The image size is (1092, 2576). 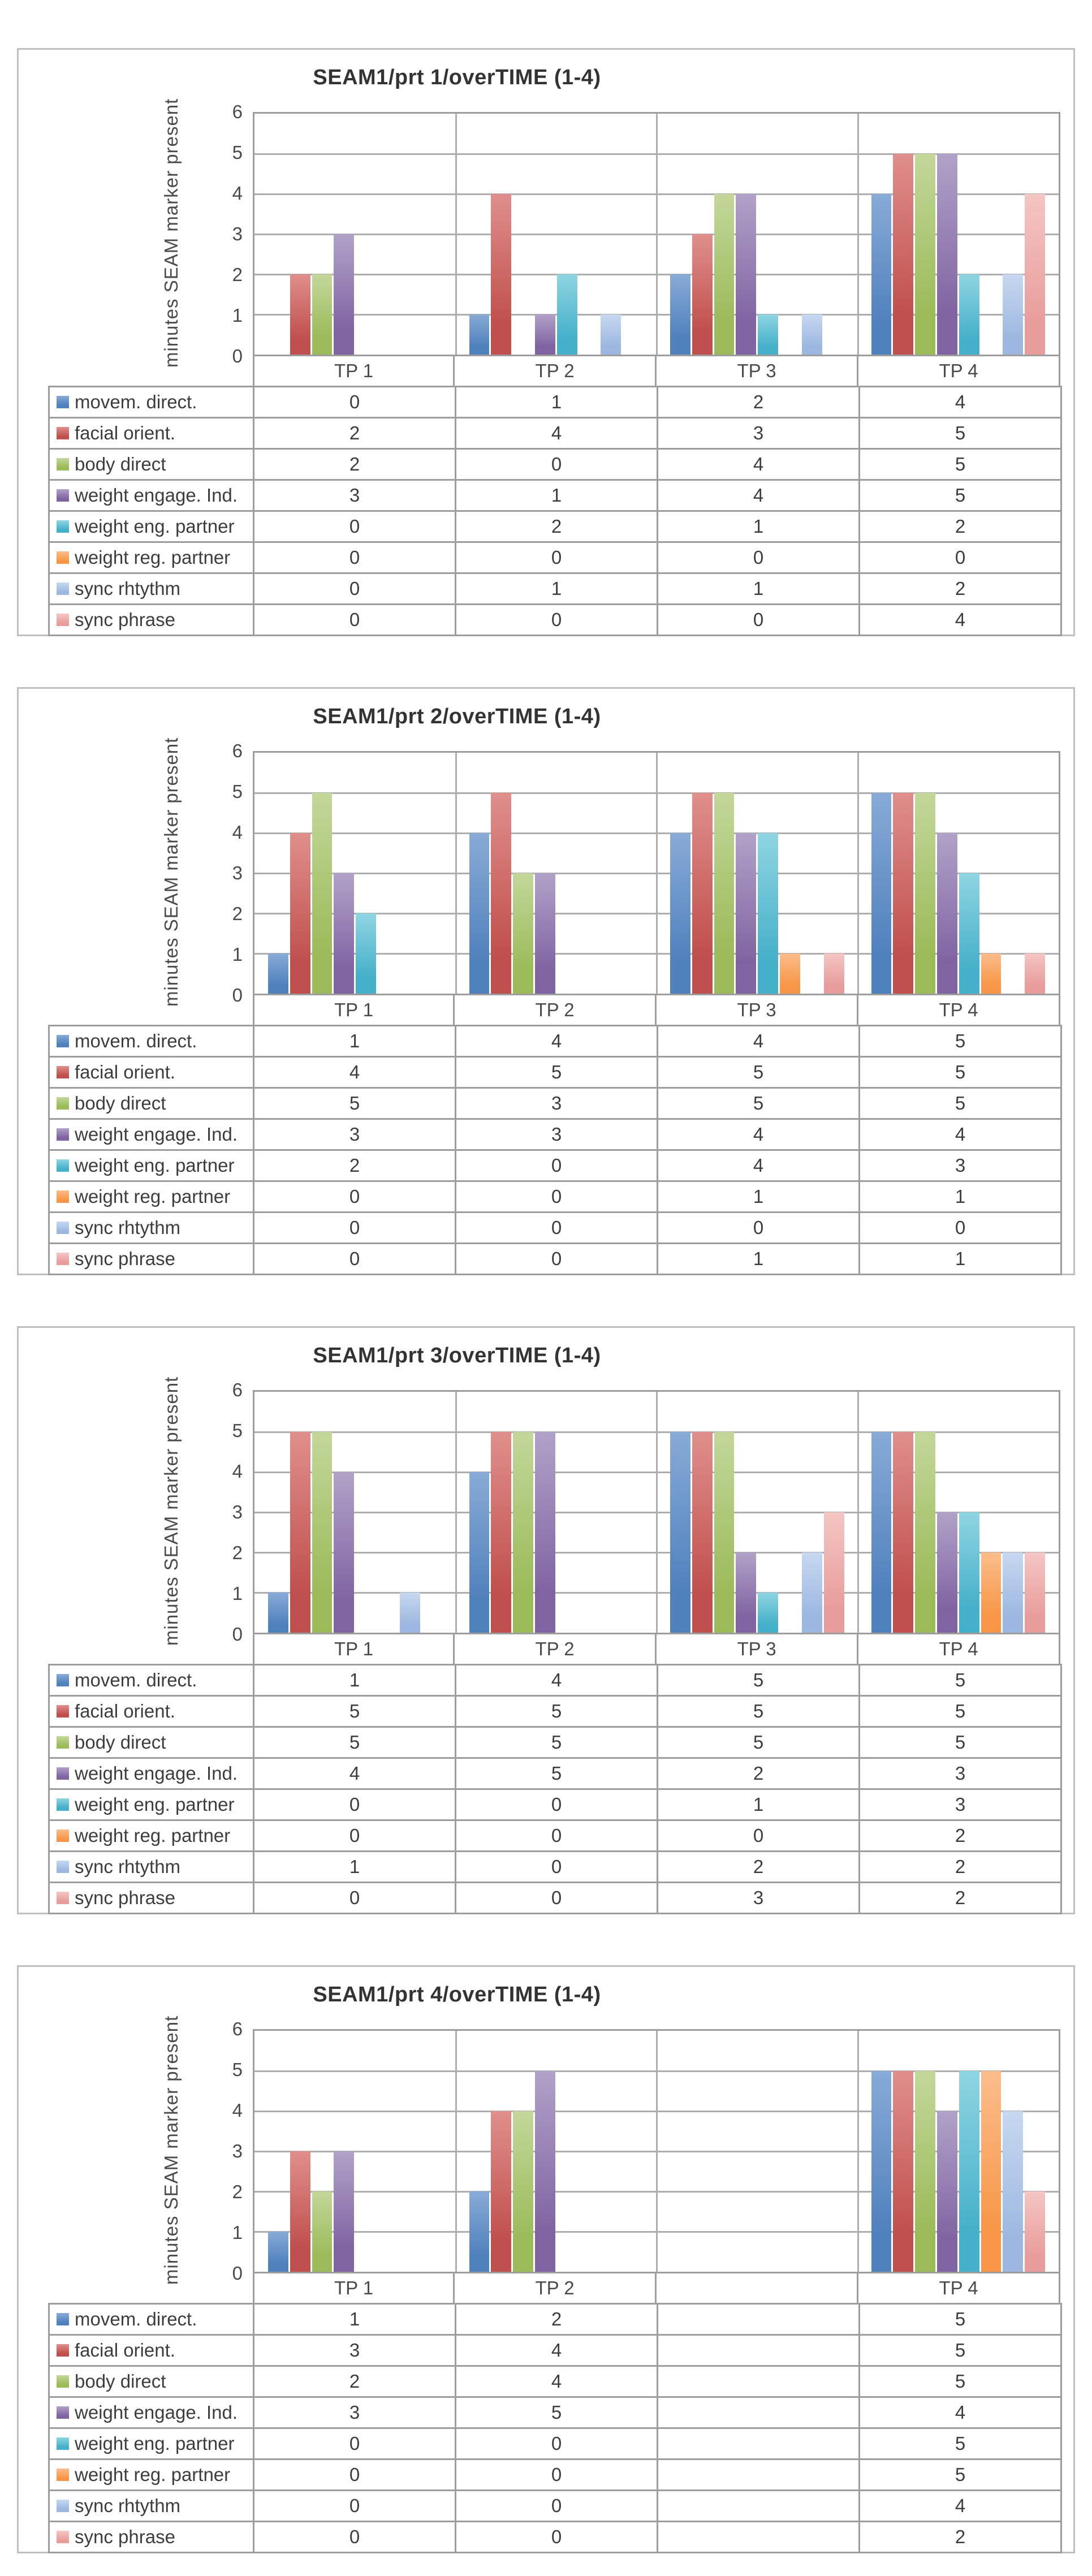 What do you see at coordinates (961, 1167) in the screenshot?
I see `table-value-cell: 3` at bounding box center [961, 1167].